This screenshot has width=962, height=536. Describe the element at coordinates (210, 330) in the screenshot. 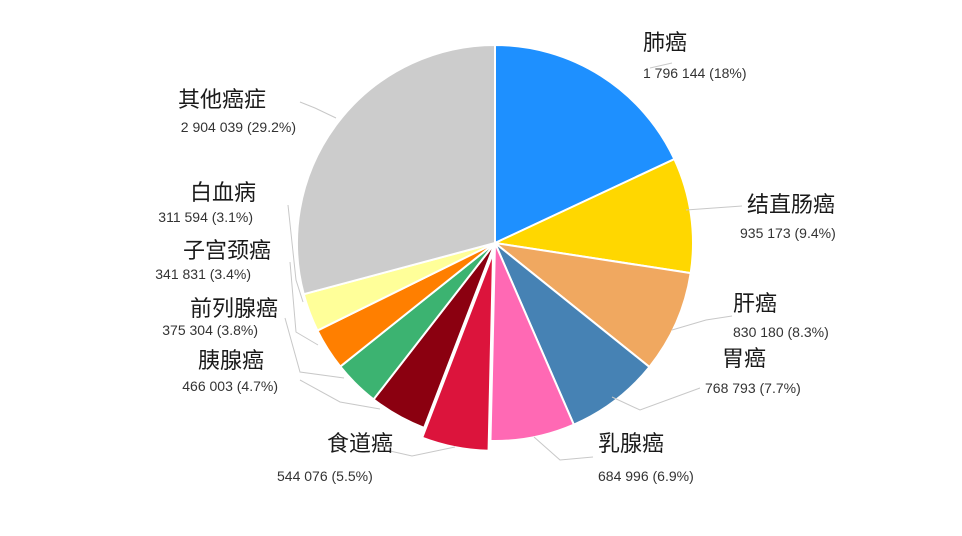

I see `slice-value-label: 375 304 (3.8%)` at that location.